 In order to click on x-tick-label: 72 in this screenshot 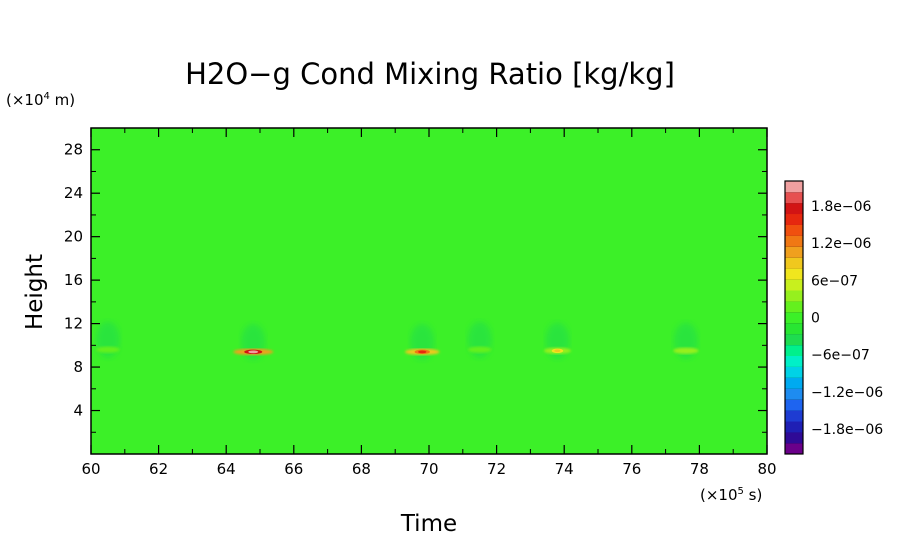, I will do `click(496, 469)`.